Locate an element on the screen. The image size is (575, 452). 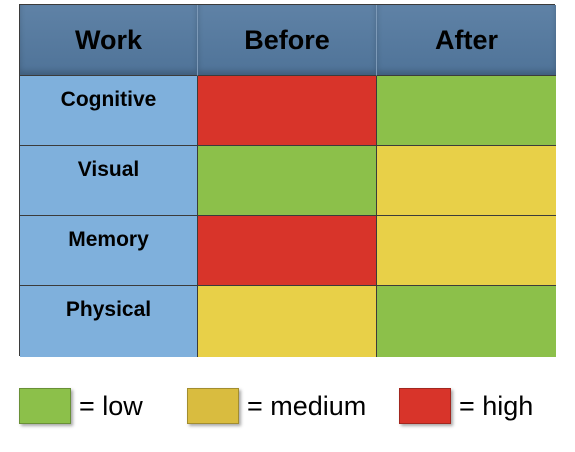
cell-physical-before is located at coordinates (287, 321).